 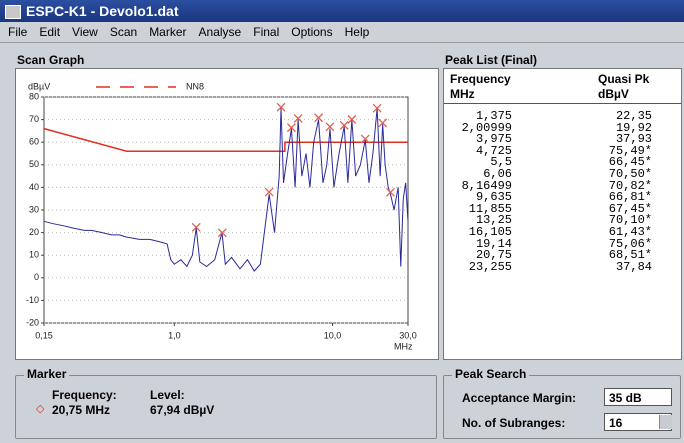 I want to click on column-header: Frequency, so click(x=480, y=79).